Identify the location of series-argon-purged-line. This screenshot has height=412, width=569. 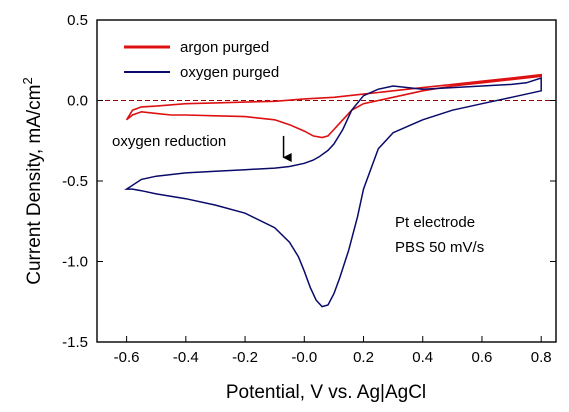
(333, 106).